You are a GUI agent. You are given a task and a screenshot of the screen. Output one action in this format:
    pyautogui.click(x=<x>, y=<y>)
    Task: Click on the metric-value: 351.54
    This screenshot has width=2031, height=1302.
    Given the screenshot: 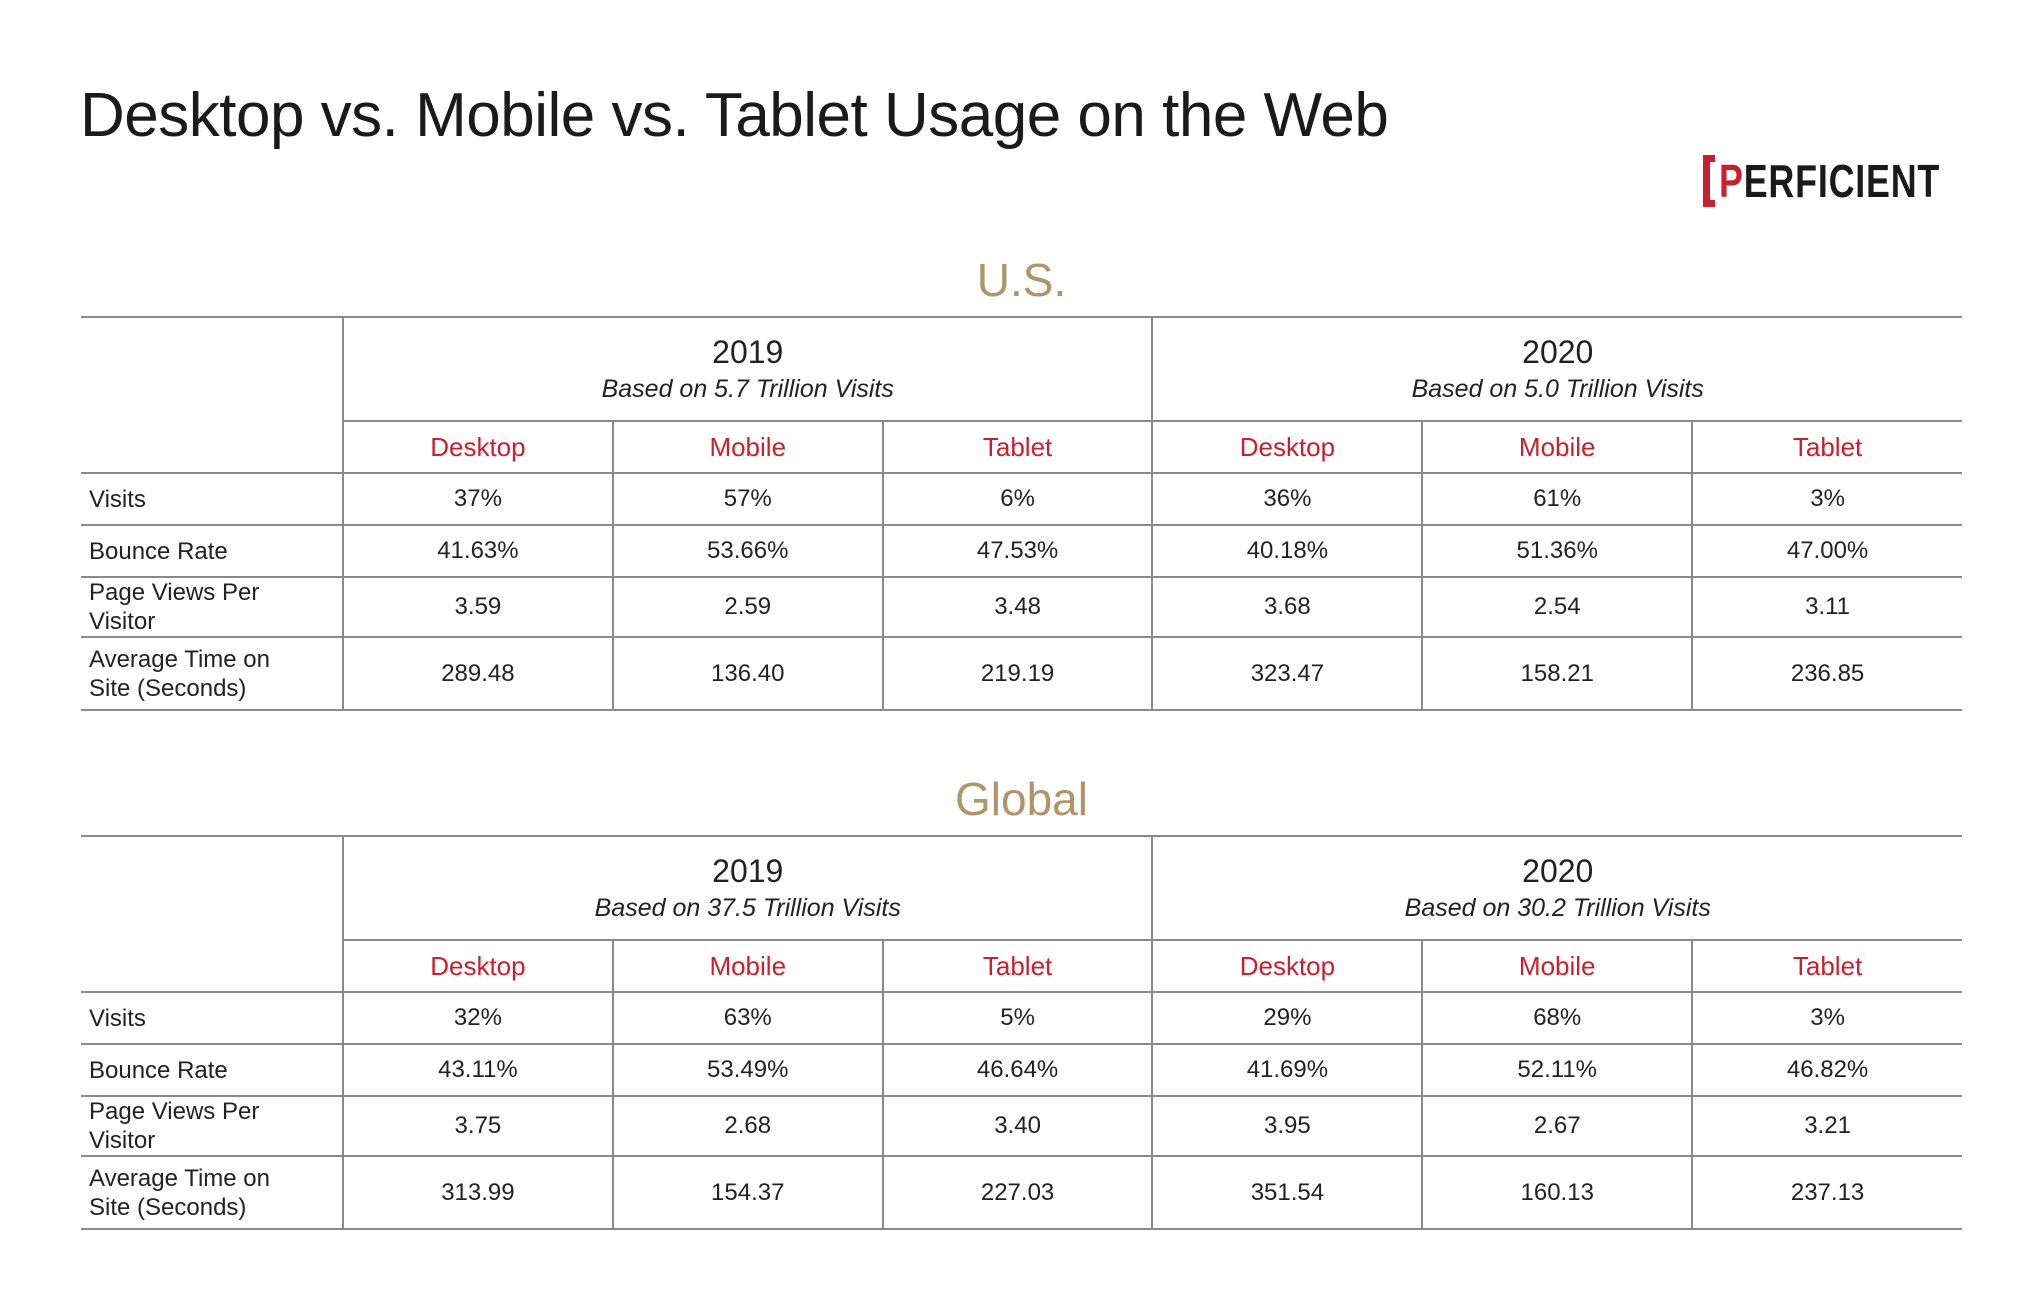 What is the action you would take?
    pyautogui.click(x=1287, y=1192)
    